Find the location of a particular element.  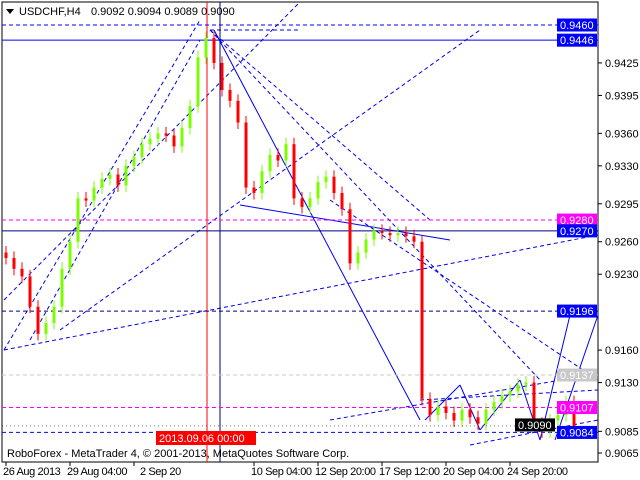

level-label: 0.9446 is located at coordinates (577, 41).